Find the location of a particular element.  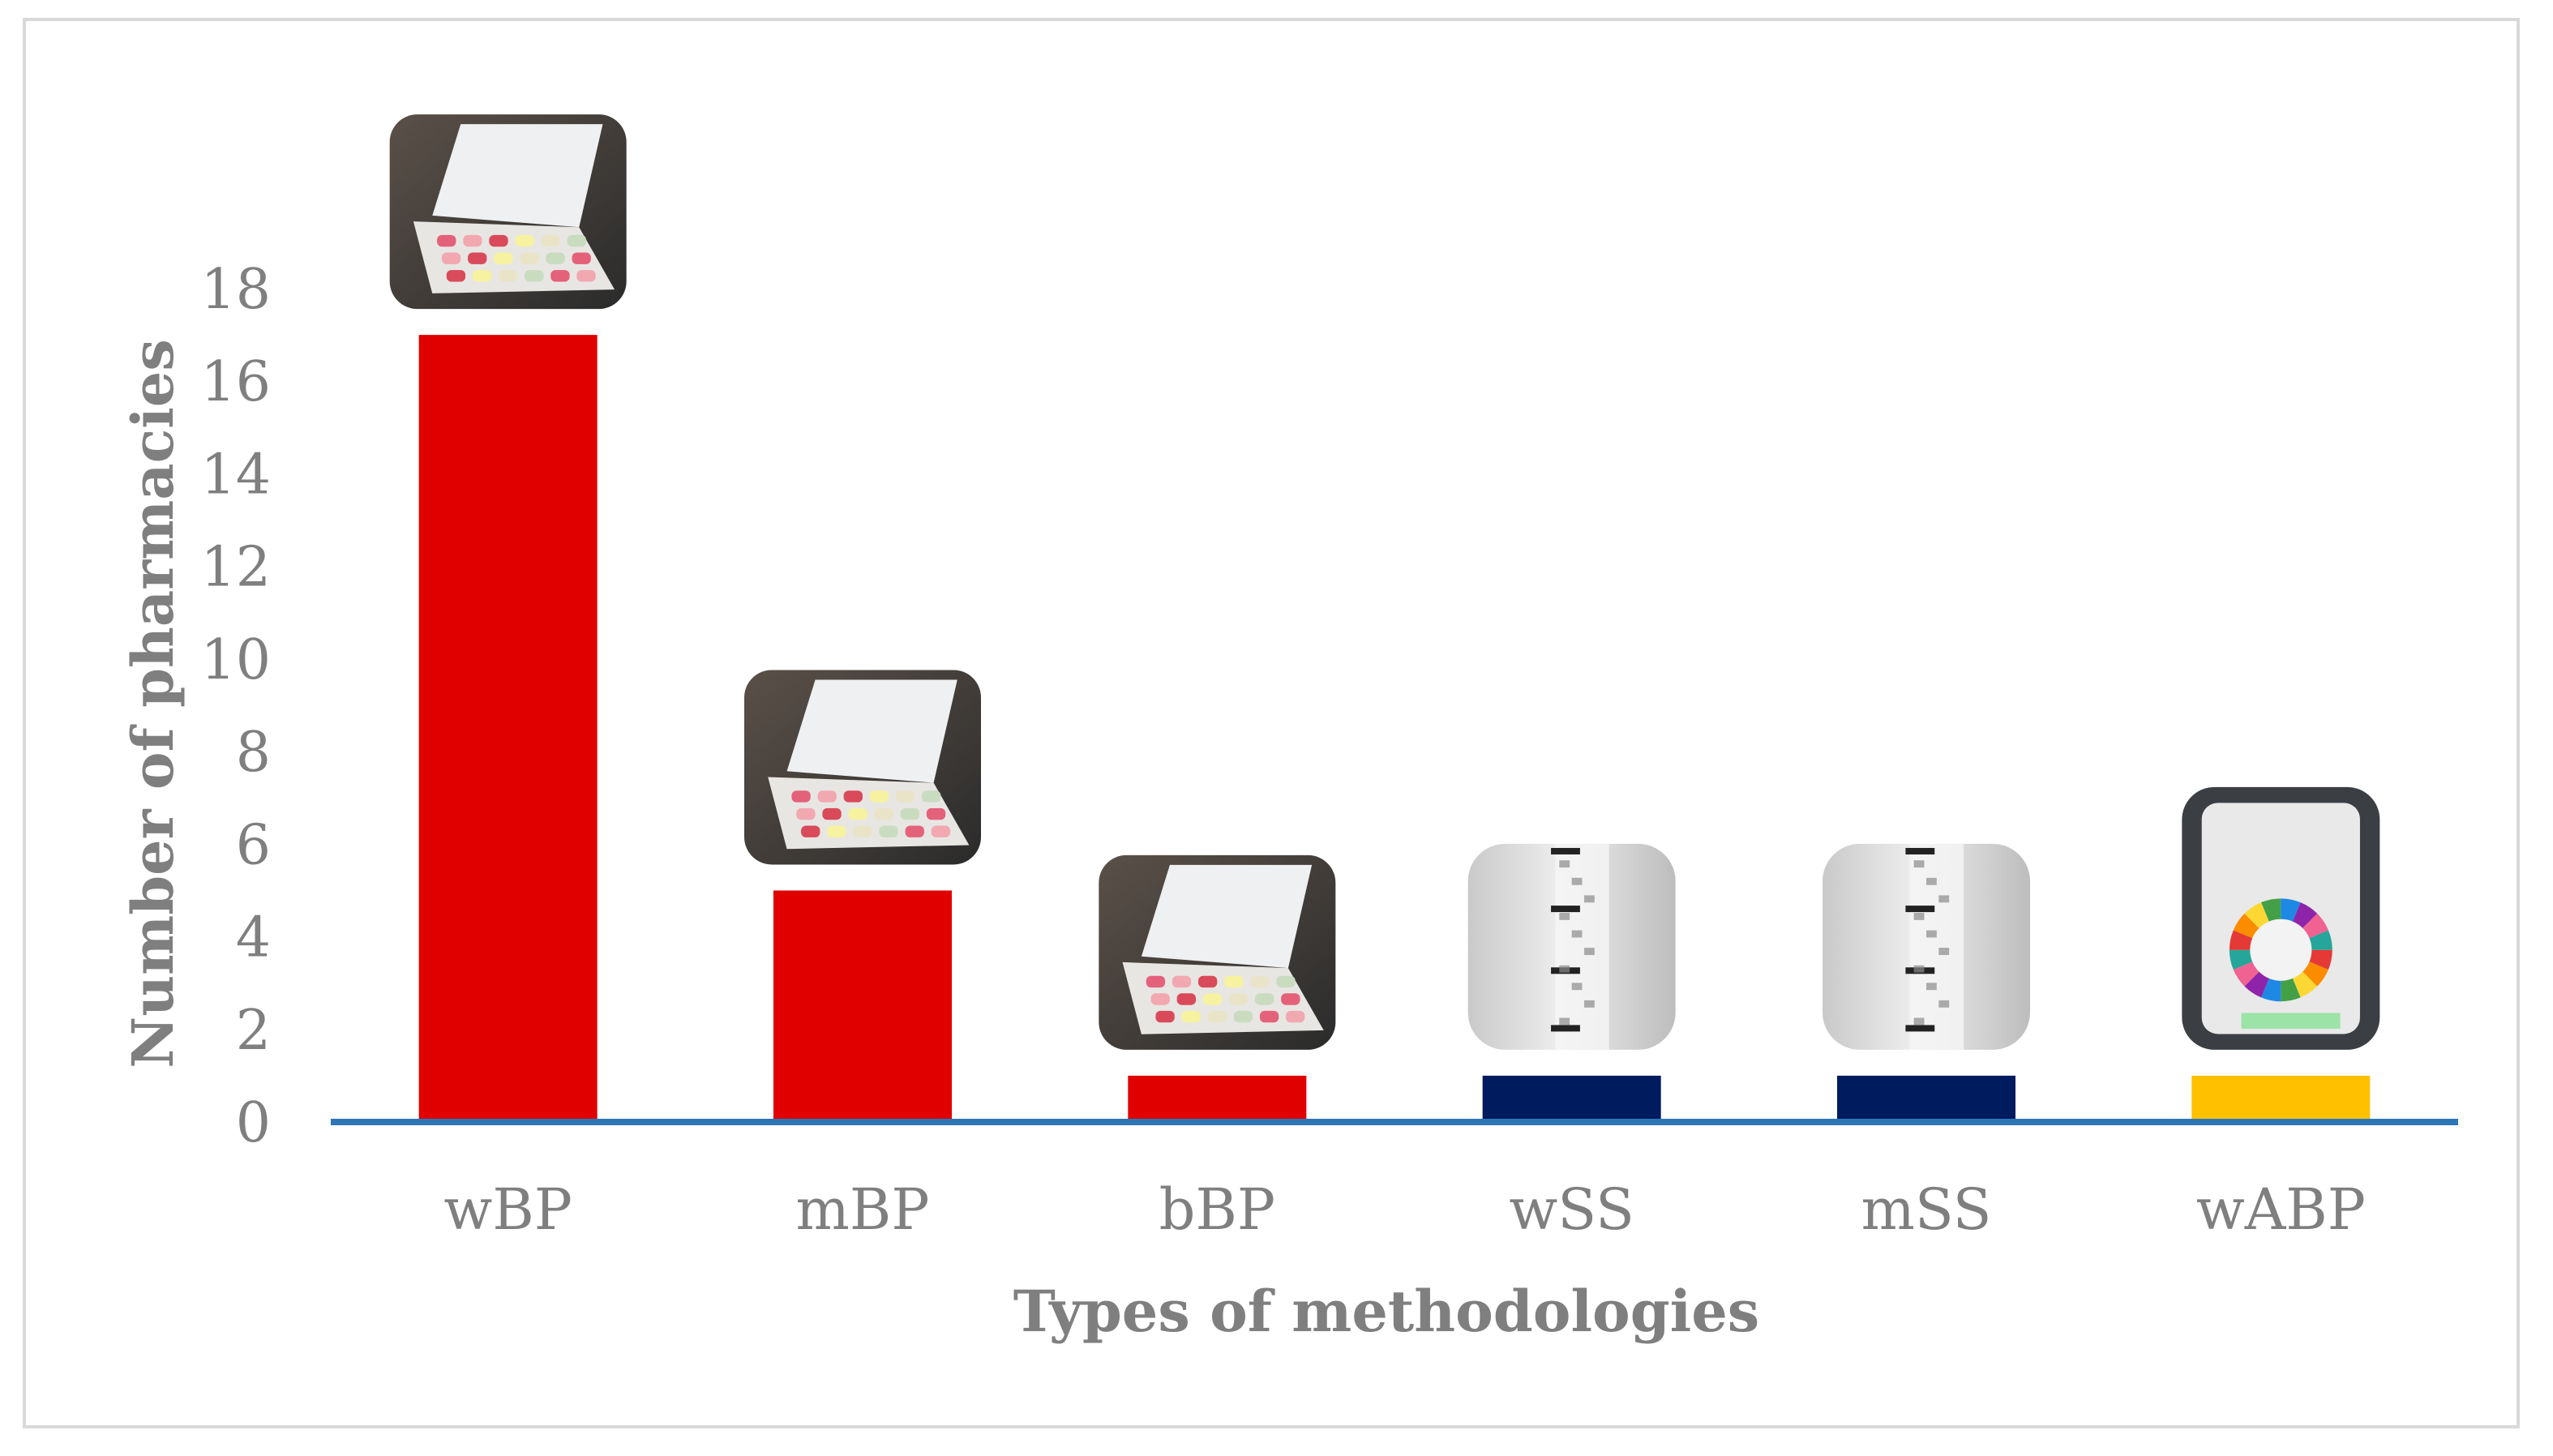

y-tick-label: 14 is located at coordinates (235, 475).